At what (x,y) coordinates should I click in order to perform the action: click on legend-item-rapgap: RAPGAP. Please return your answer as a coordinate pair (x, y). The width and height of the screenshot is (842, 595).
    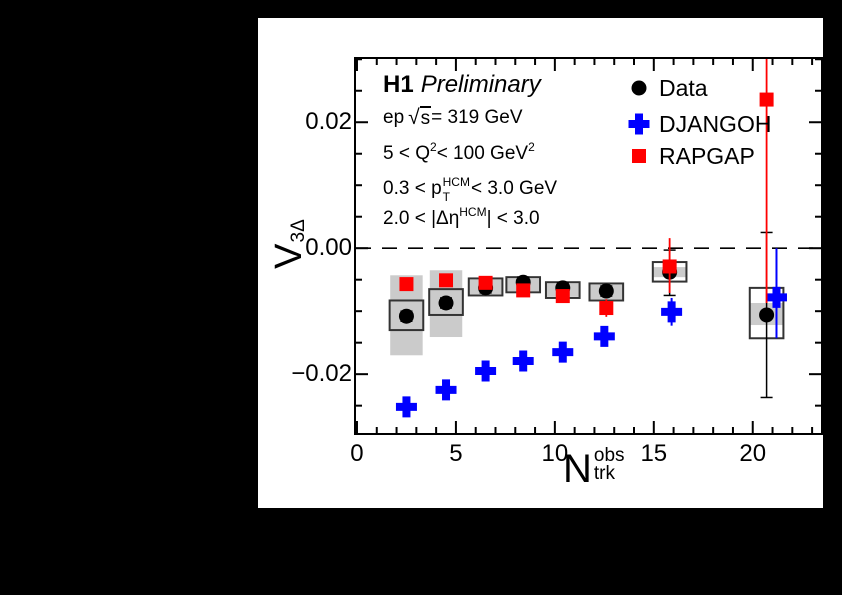
    Looking at the image, I should click on (690, 156).